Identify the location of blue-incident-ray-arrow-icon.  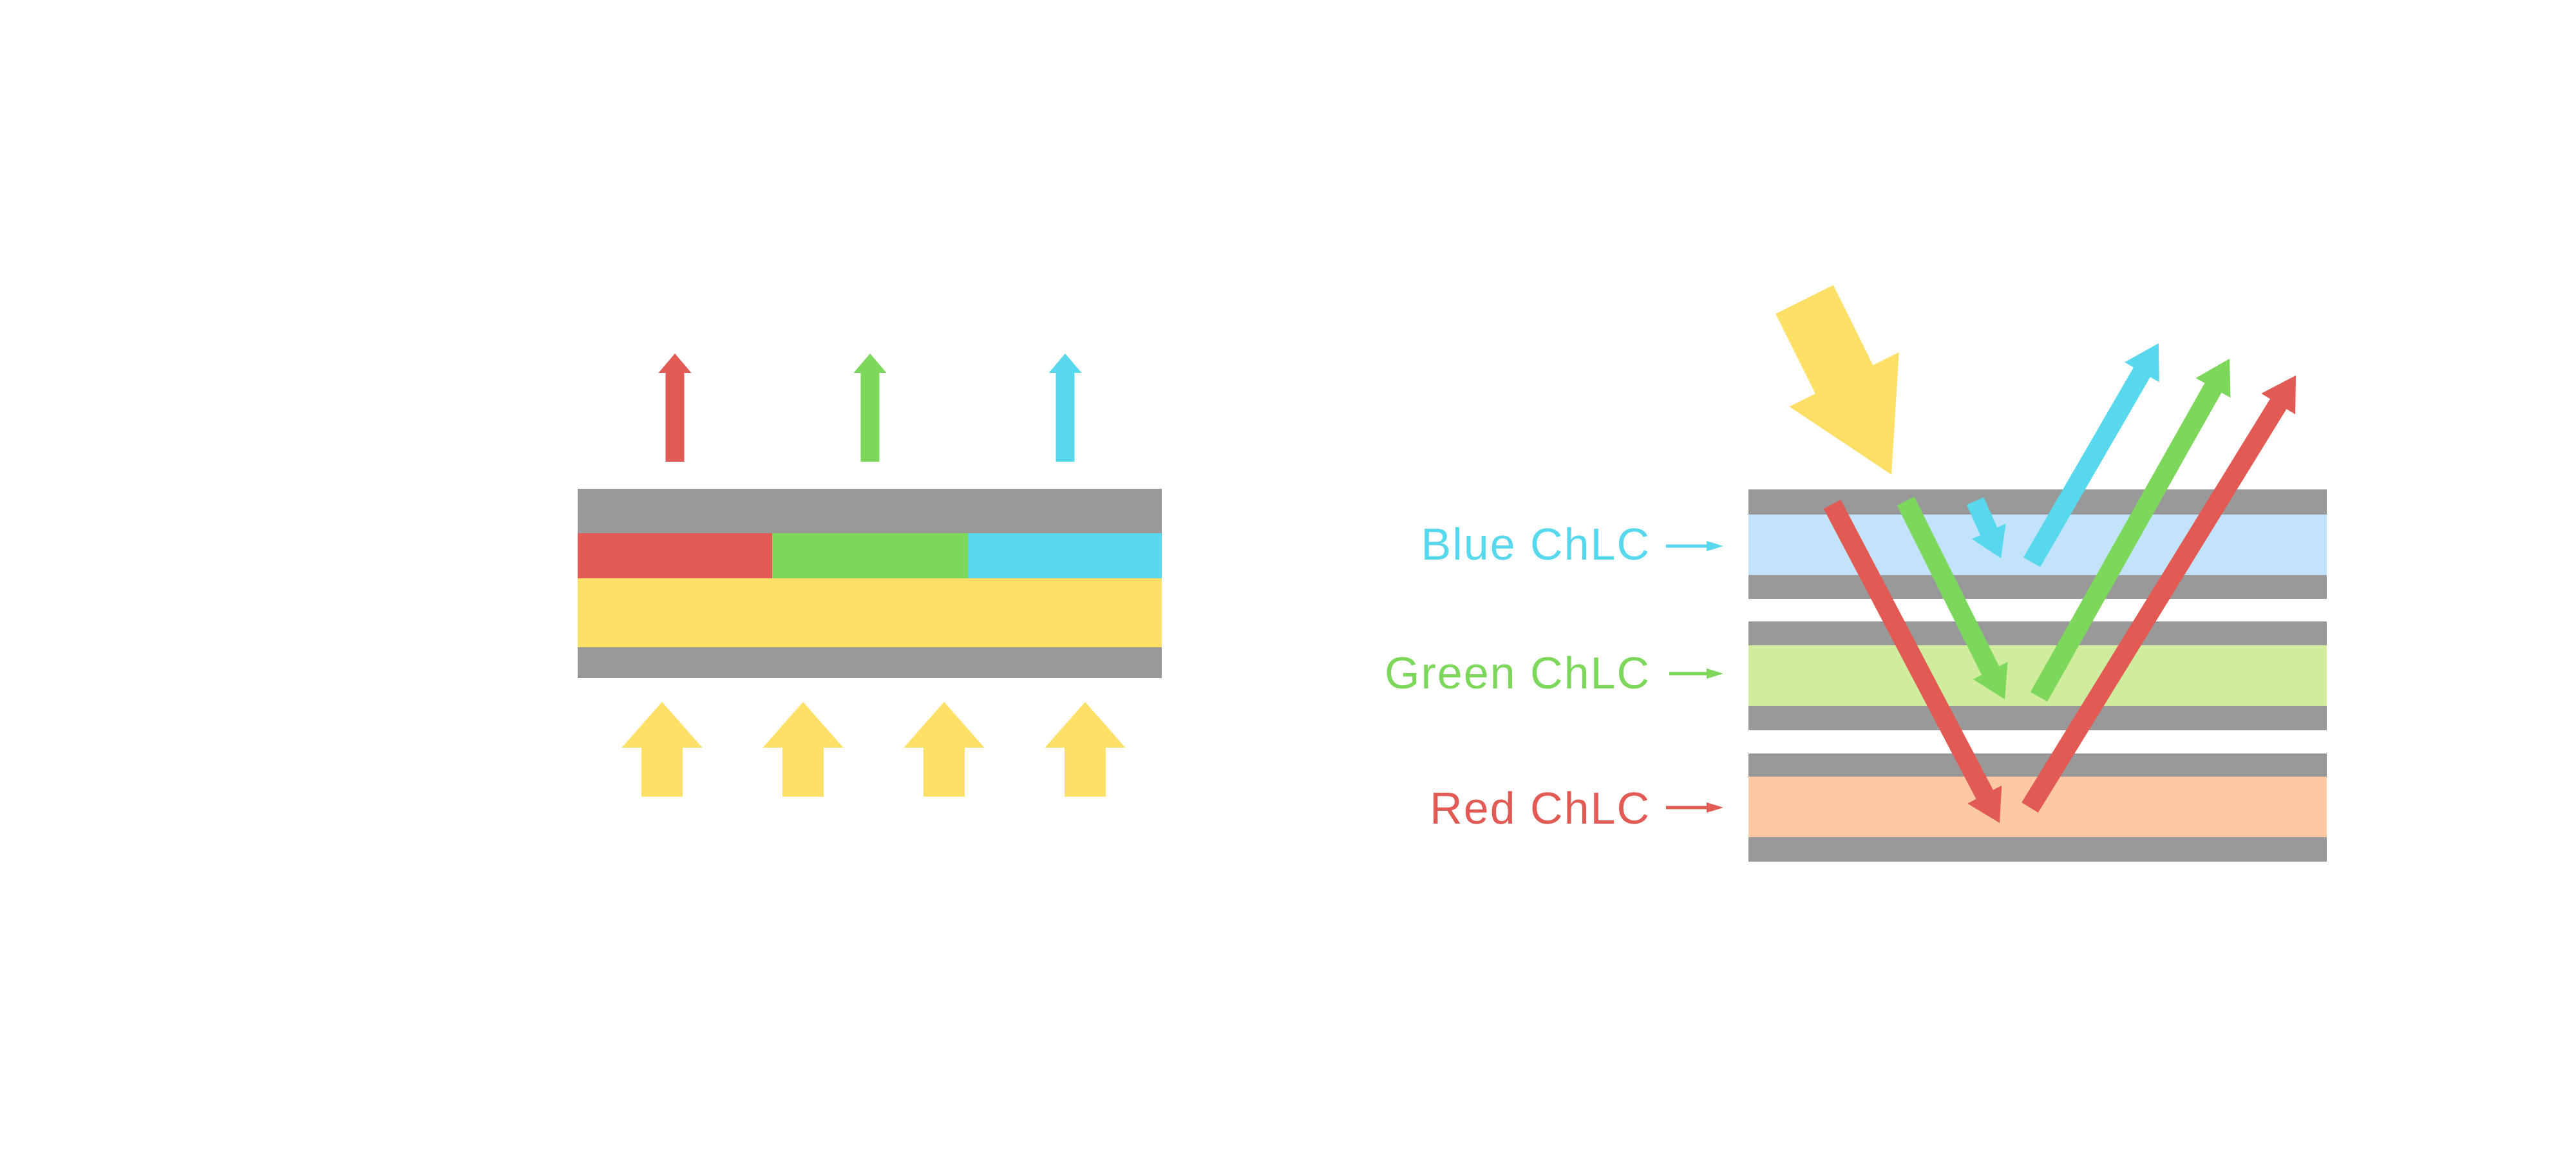
(1986, 527).